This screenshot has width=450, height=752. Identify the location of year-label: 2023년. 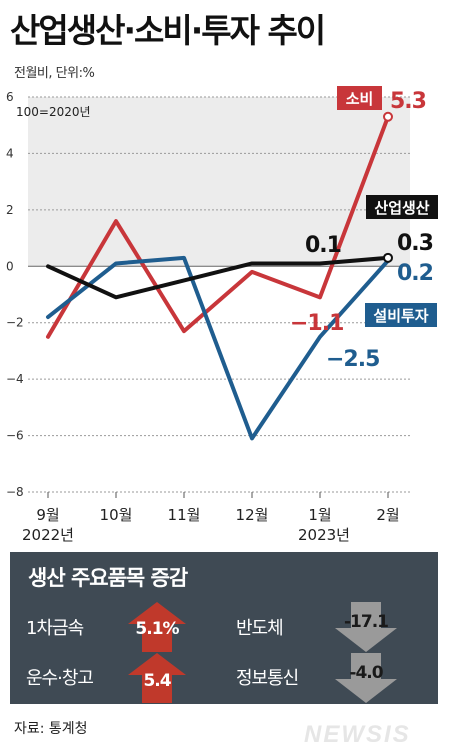
(324, 535).